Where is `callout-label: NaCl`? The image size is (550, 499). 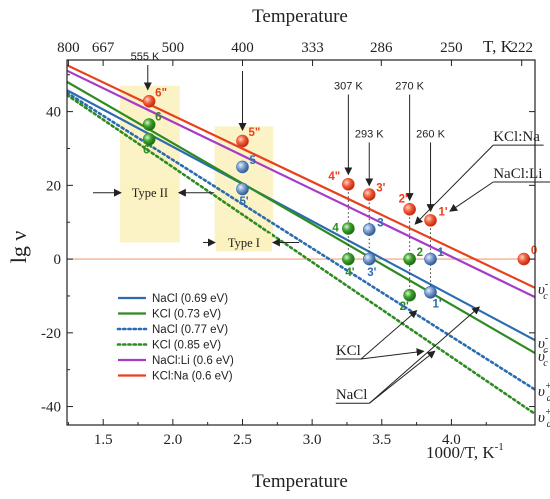 callout-label: NaCl is located at coordinates (352, 395).